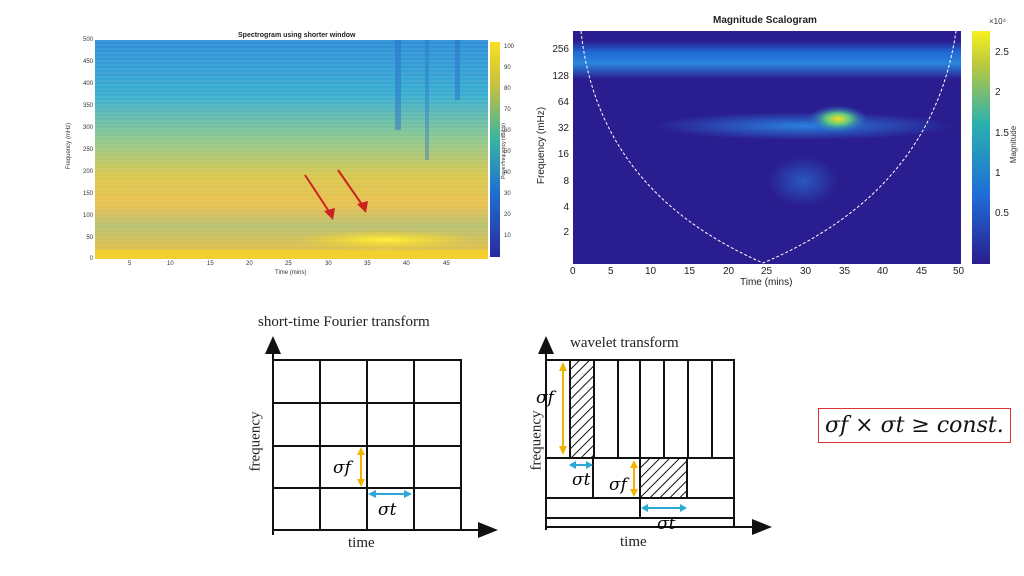 This screenshot has height=576, width=1024. Describe the element at coordinates (507, 194) in the screenshot. I see `ctick: 30` at that location.